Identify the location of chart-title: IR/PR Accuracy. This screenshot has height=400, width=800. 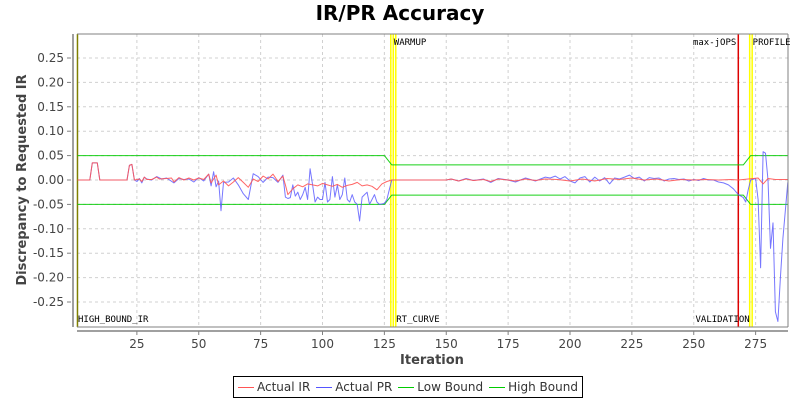
(400, 13).